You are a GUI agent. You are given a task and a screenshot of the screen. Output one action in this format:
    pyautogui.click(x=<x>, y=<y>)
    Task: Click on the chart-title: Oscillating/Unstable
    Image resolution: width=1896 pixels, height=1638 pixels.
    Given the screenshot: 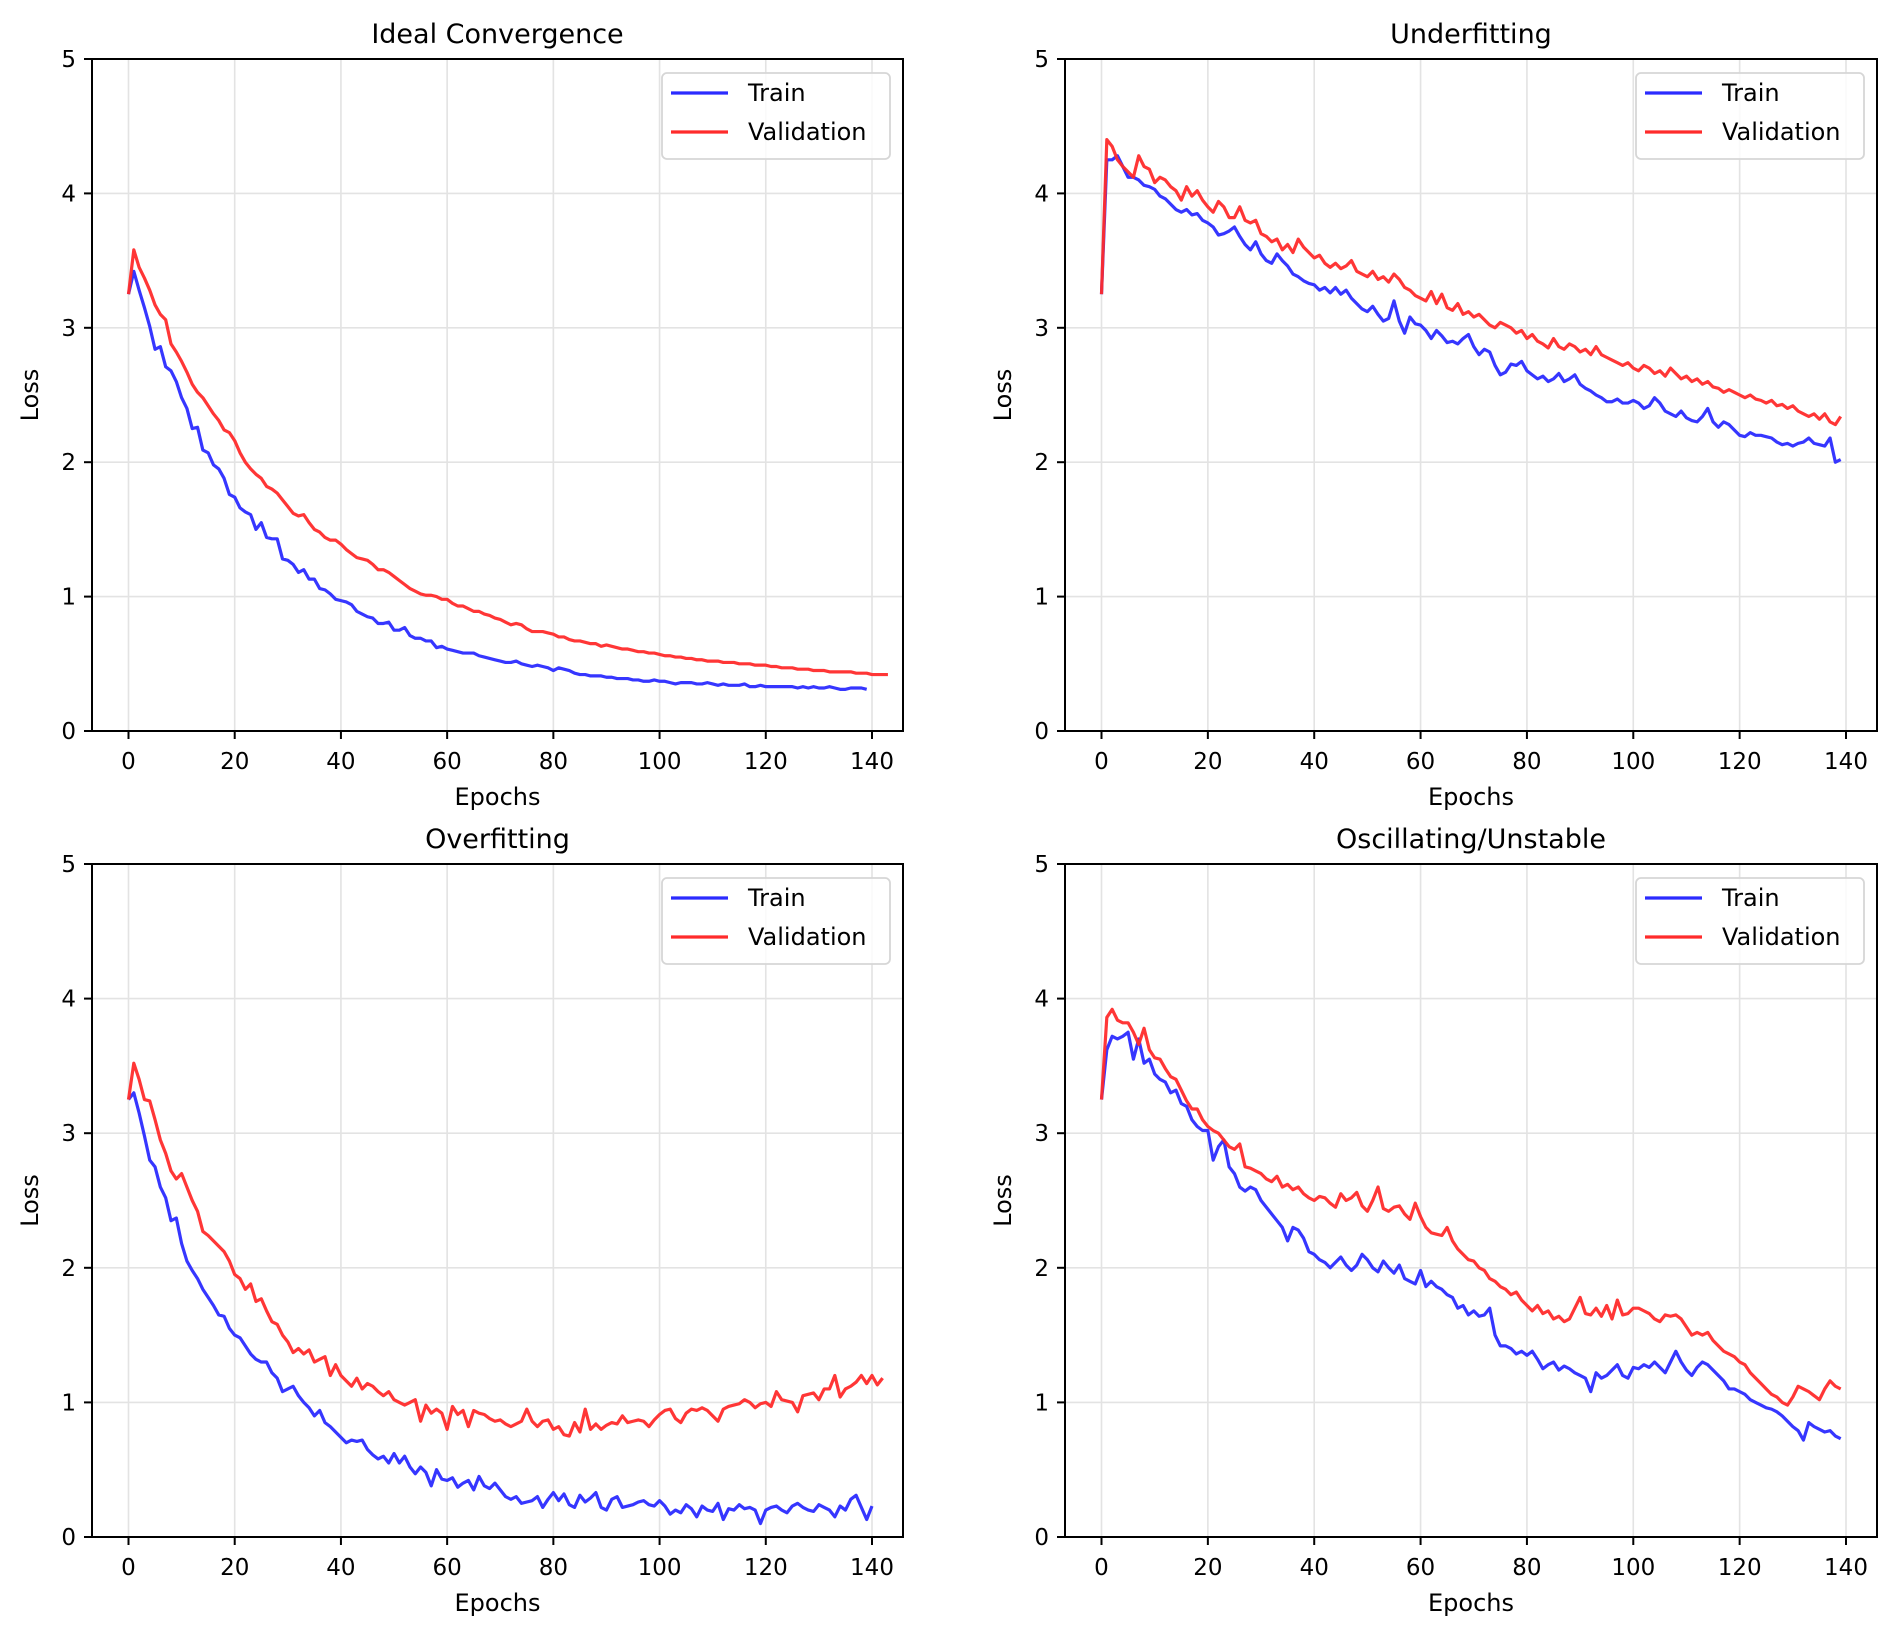 What is the action you would take?
    pyautogui.click(x=1471, y=839)
    